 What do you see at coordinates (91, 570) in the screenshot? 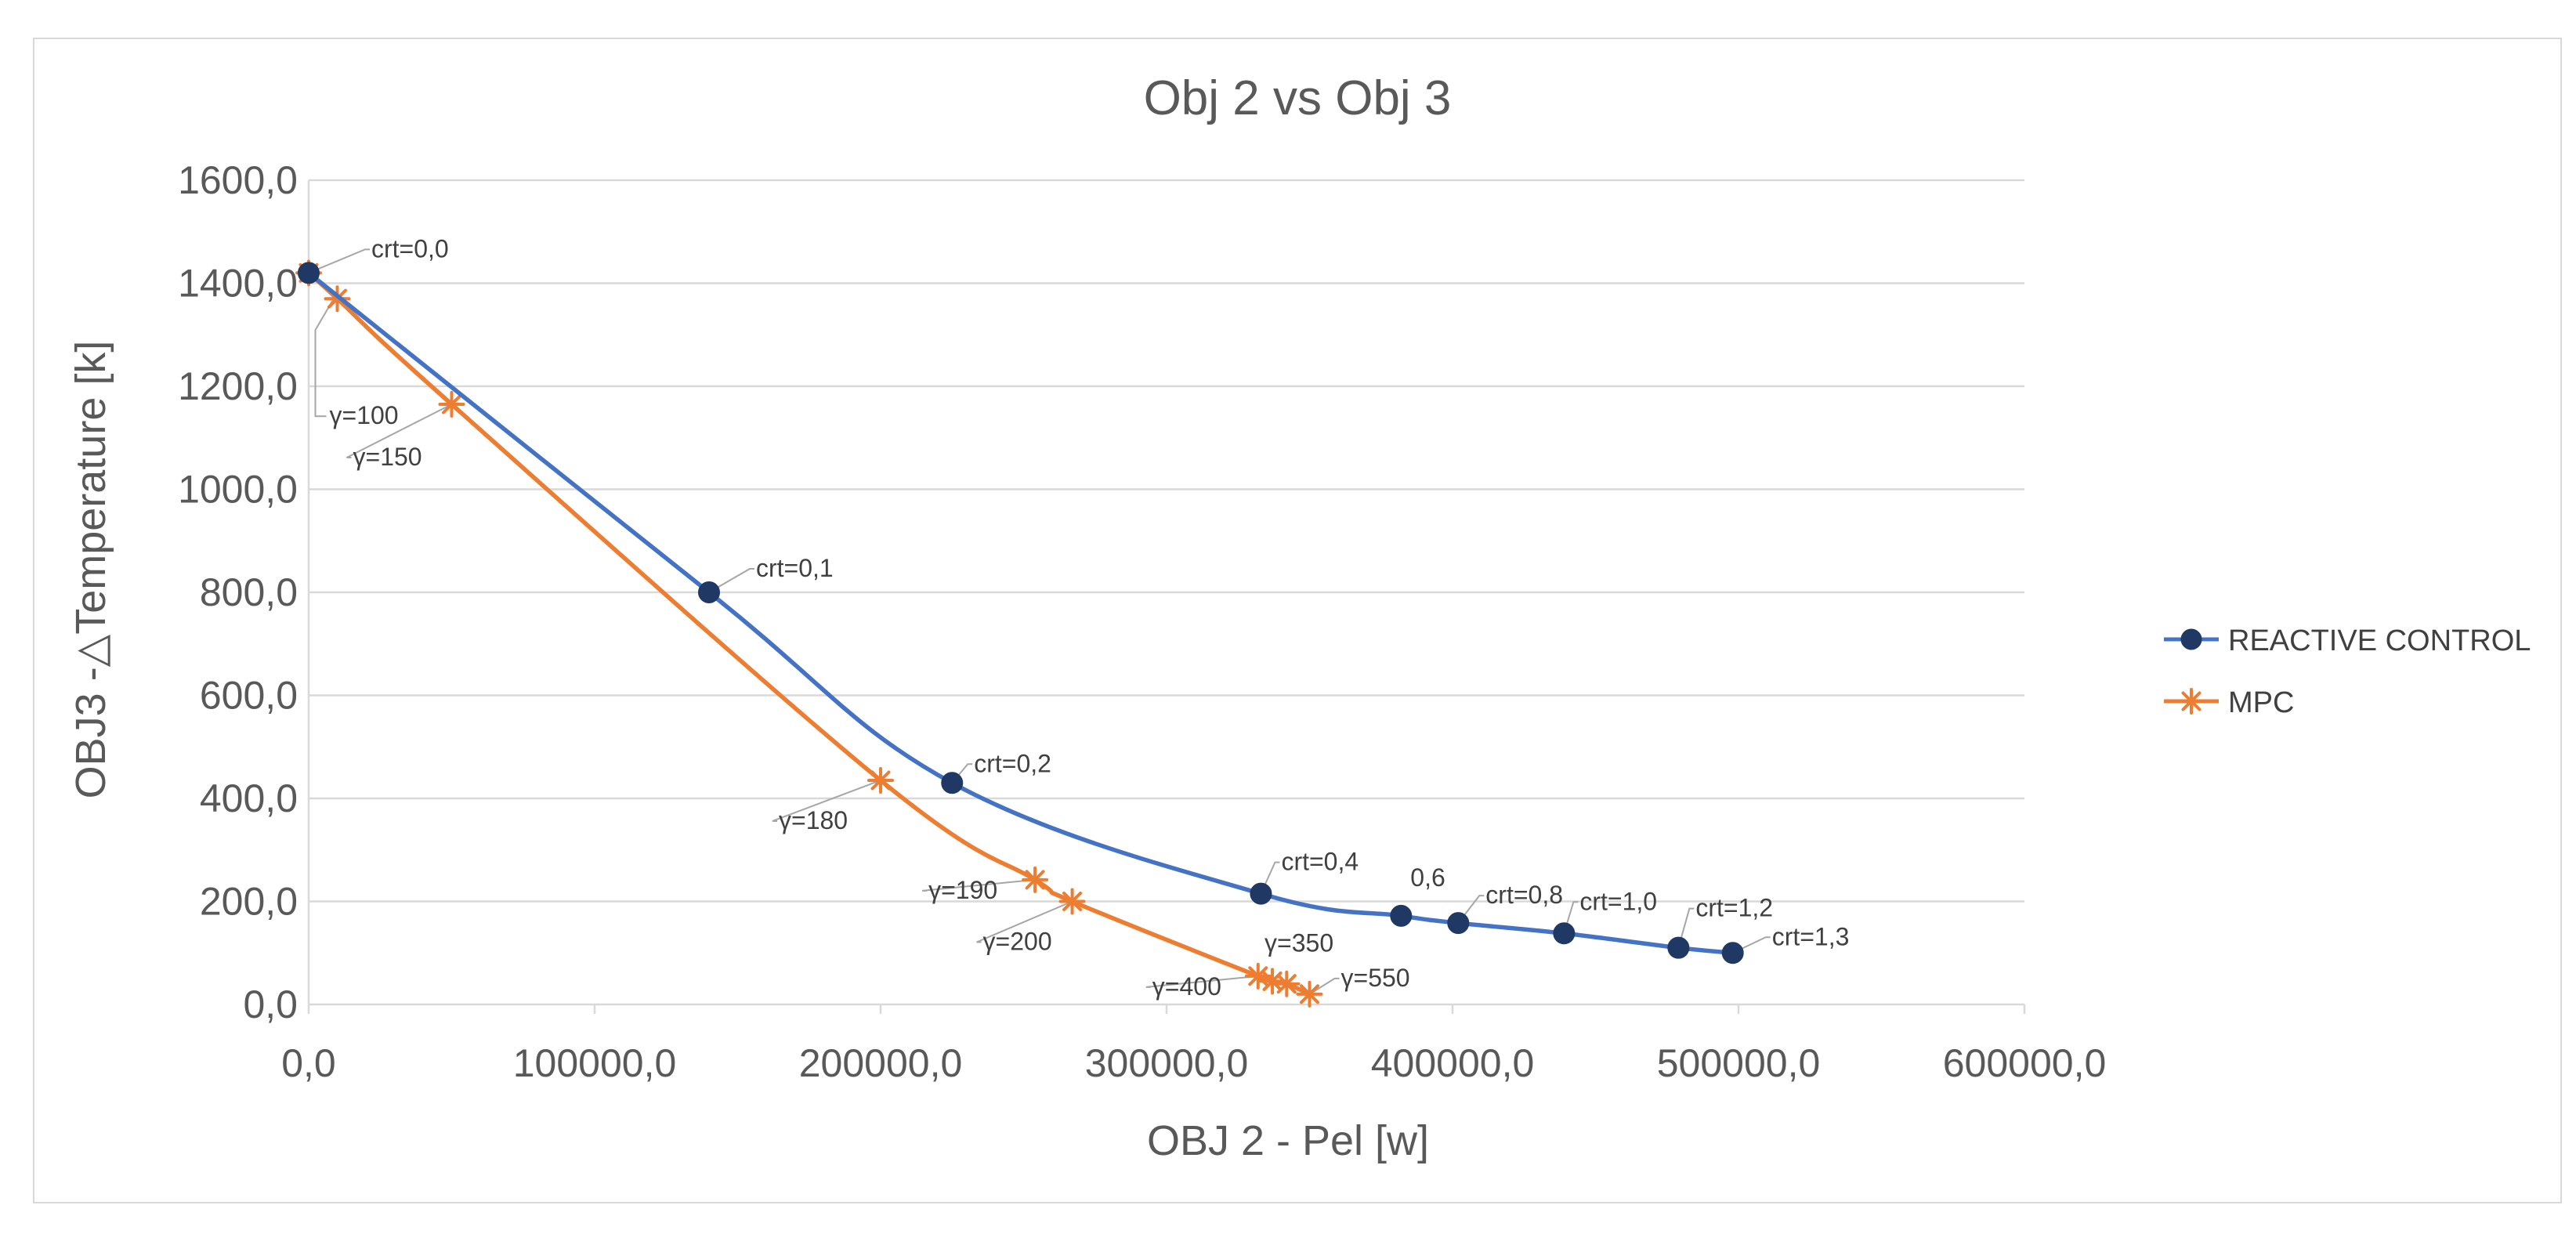
I see `y-axis-title: OBJ3 -△Temperature [k]` at bounding box center [91, 570].